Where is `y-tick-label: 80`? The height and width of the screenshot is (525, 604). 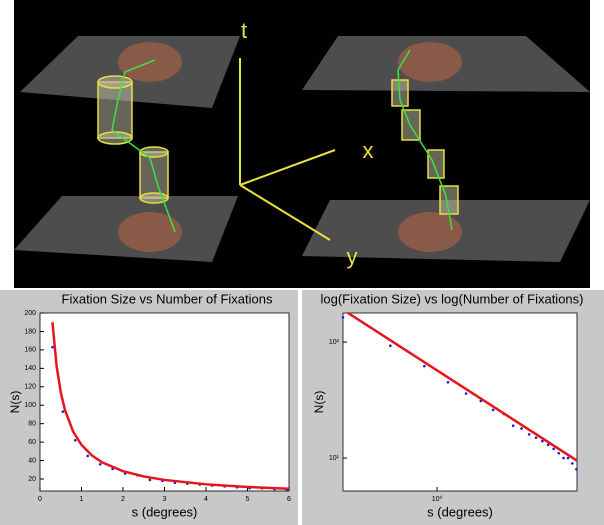 y-tick-label: 80 is located at coordinates (32, 424).